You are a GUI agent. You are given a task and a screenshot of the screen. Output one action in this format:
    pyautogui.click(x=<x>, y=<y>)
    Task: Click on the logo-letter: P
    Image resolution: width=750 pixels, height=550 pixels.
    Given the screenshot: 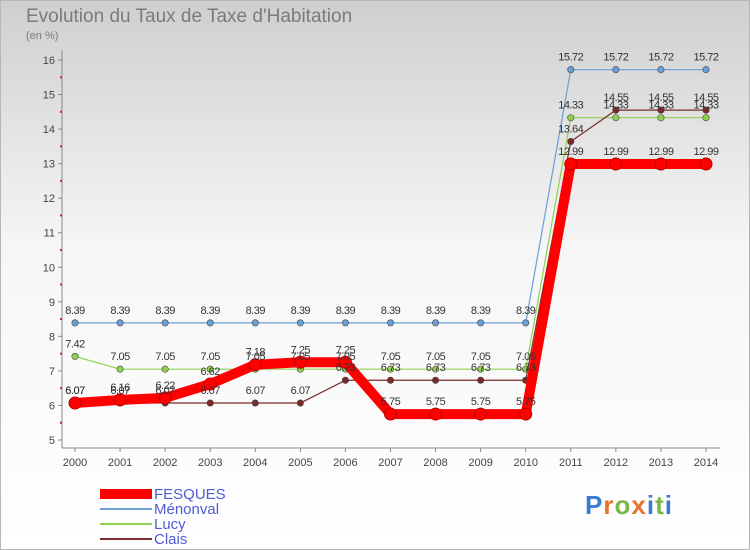 What is the action you would take?
    pyautogui.click(x=594, y=505)
    